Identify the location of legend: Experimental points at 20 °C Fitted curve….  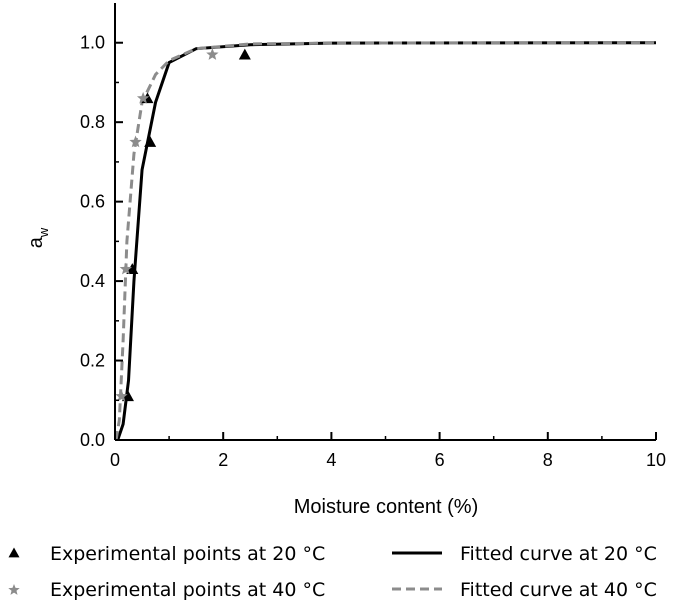
(332, 572).